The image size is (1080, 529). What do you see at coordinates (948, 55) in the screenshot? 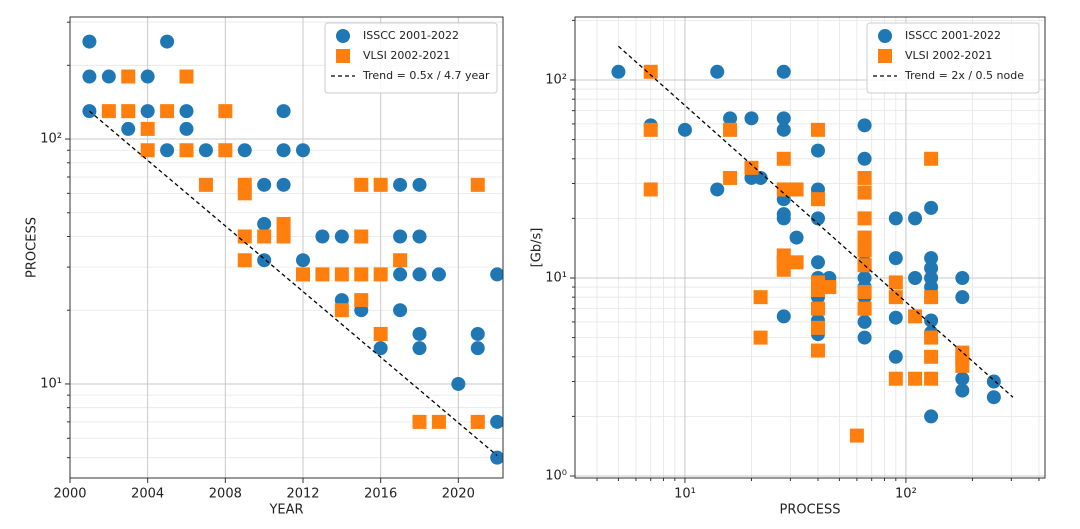
I see `legend-label: VLSI 2002-2021` at bounding box center [948, 55].